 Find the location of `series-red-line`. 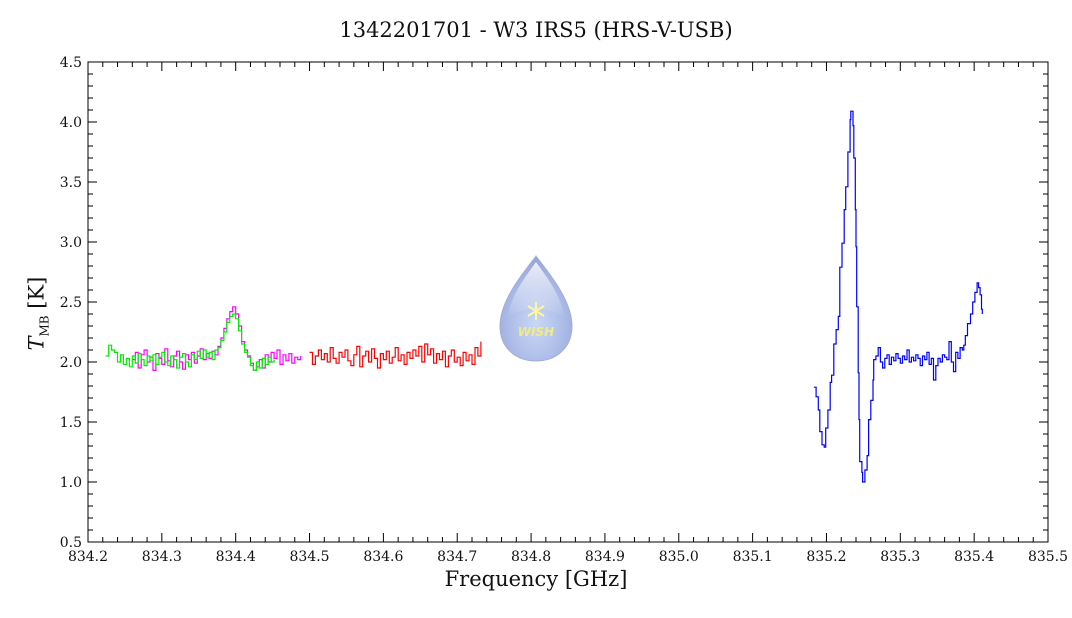

series-red-line is located at coordinates (395, 355).